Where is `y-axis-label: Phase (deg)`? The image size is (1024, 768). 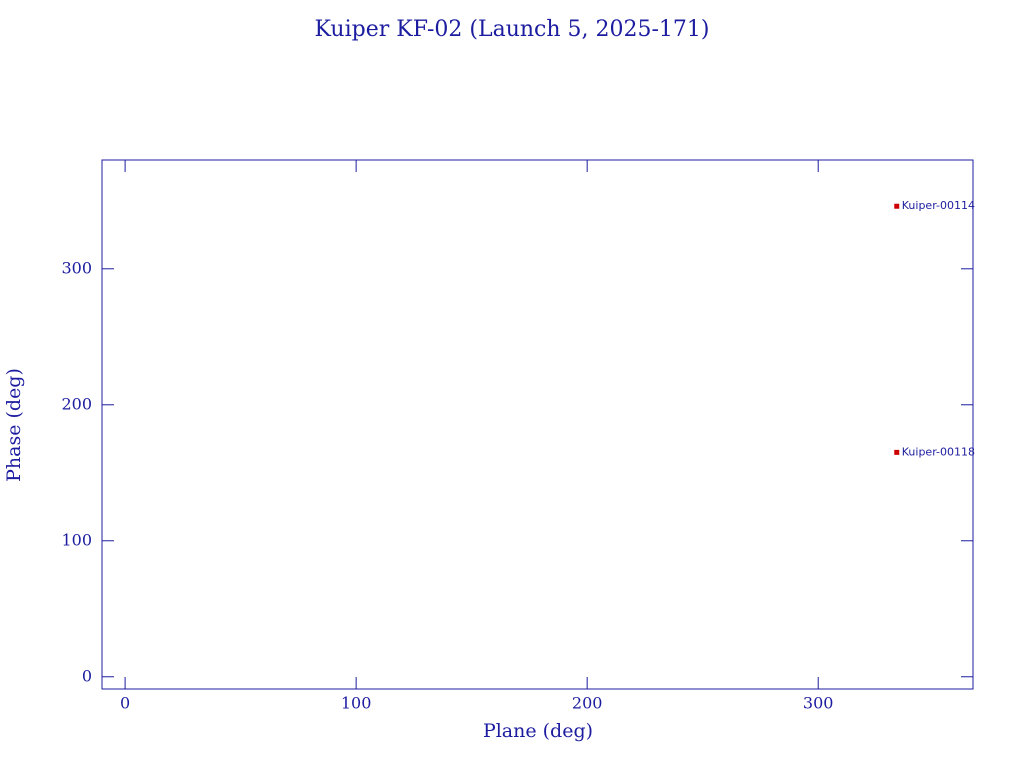
y-axis-label: Phase (deg) is located at coordinates (14, 425).